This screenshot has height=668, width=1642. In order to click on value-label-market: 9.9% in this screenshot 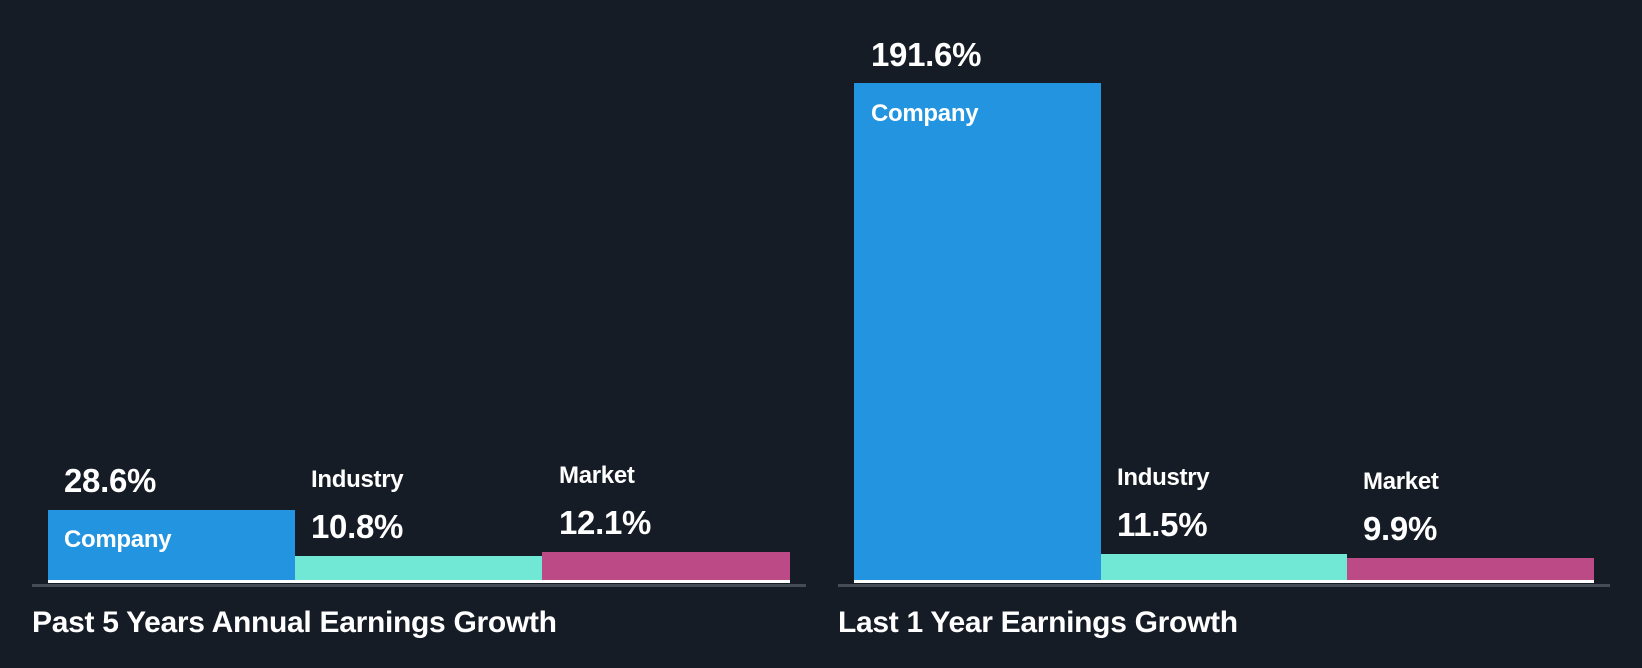, I will do `click(1400, 528)`.